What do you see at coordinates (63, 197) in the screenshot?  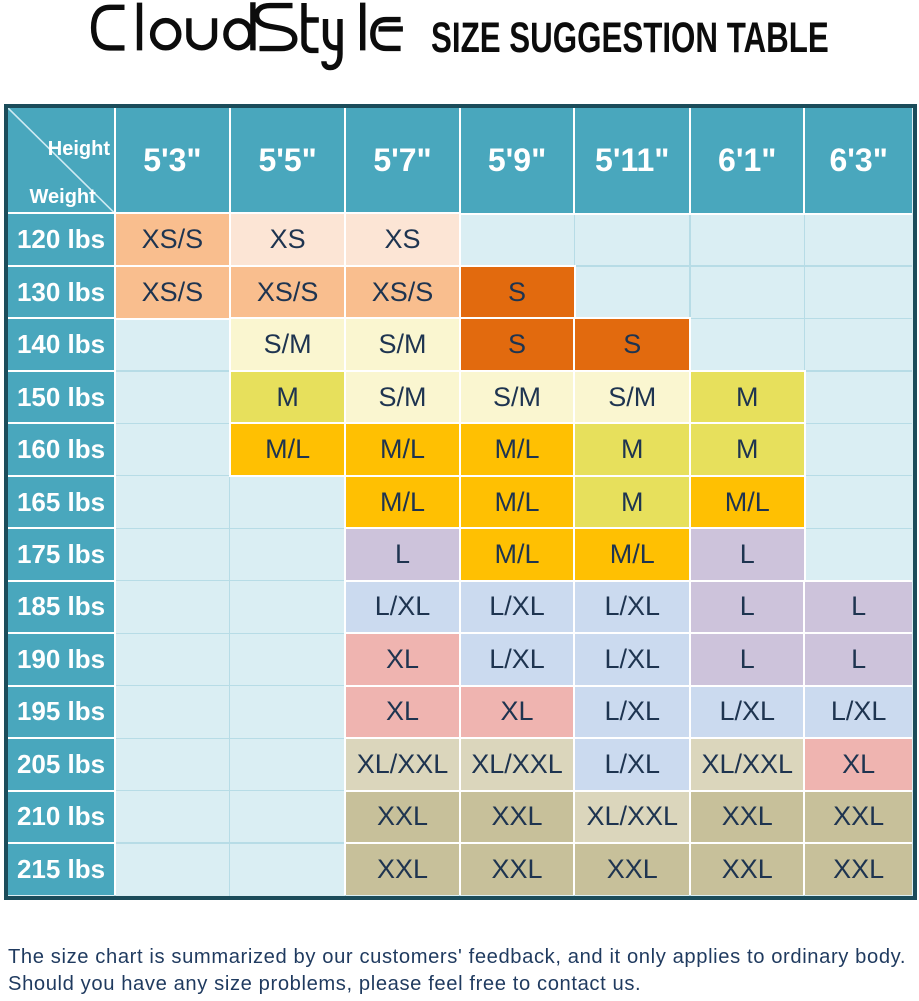 I see `svg-text: Weight` at bounding box center [63, 197].